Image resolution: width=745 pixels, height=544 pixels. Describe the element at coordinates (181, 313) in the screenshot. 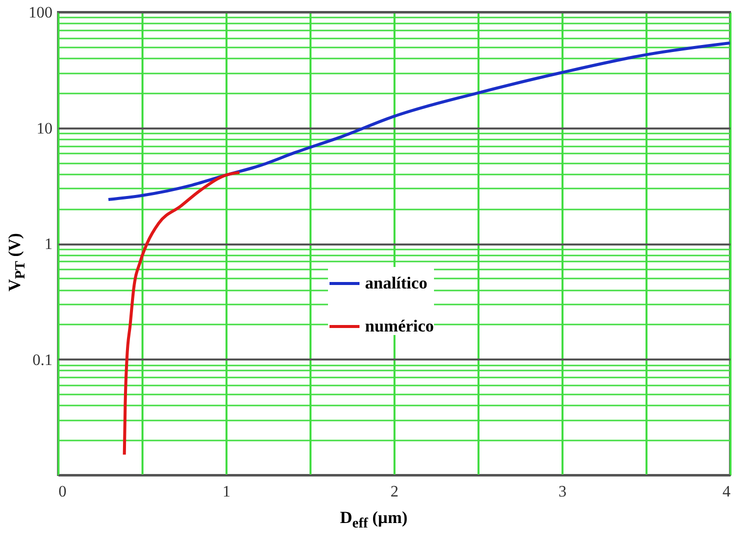

I see `line-series` at that location.